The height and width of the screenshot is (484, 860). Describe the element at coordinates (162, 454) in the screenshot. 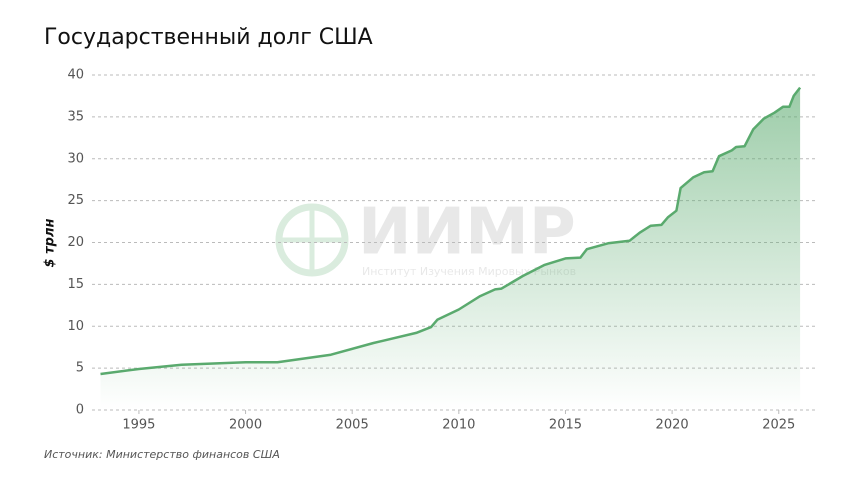

I see `source: Источник: Министерство финансов США` at that location.